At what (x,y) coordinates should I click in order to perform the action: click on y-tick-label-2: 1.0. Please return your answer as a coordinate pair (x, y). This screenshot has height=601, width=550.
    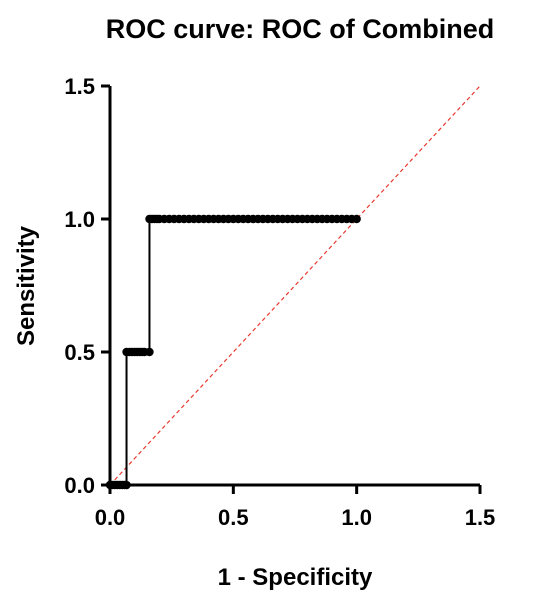
    Looking at the image, I should click on (79, 219).